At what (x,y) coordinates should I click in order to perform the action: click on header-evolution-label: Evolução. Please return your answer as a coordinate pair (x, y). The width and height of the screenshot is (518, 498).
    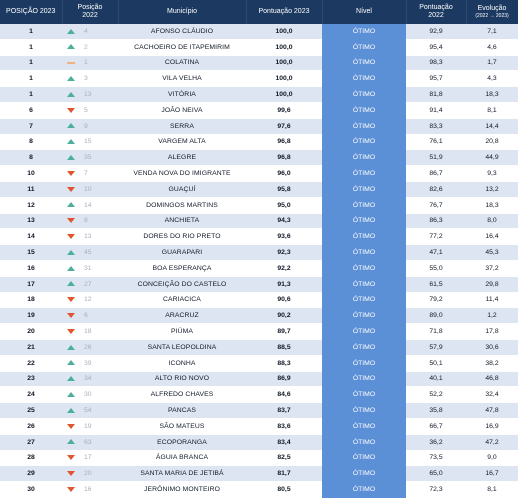
    Looking at the image, I should click on (492, 8).